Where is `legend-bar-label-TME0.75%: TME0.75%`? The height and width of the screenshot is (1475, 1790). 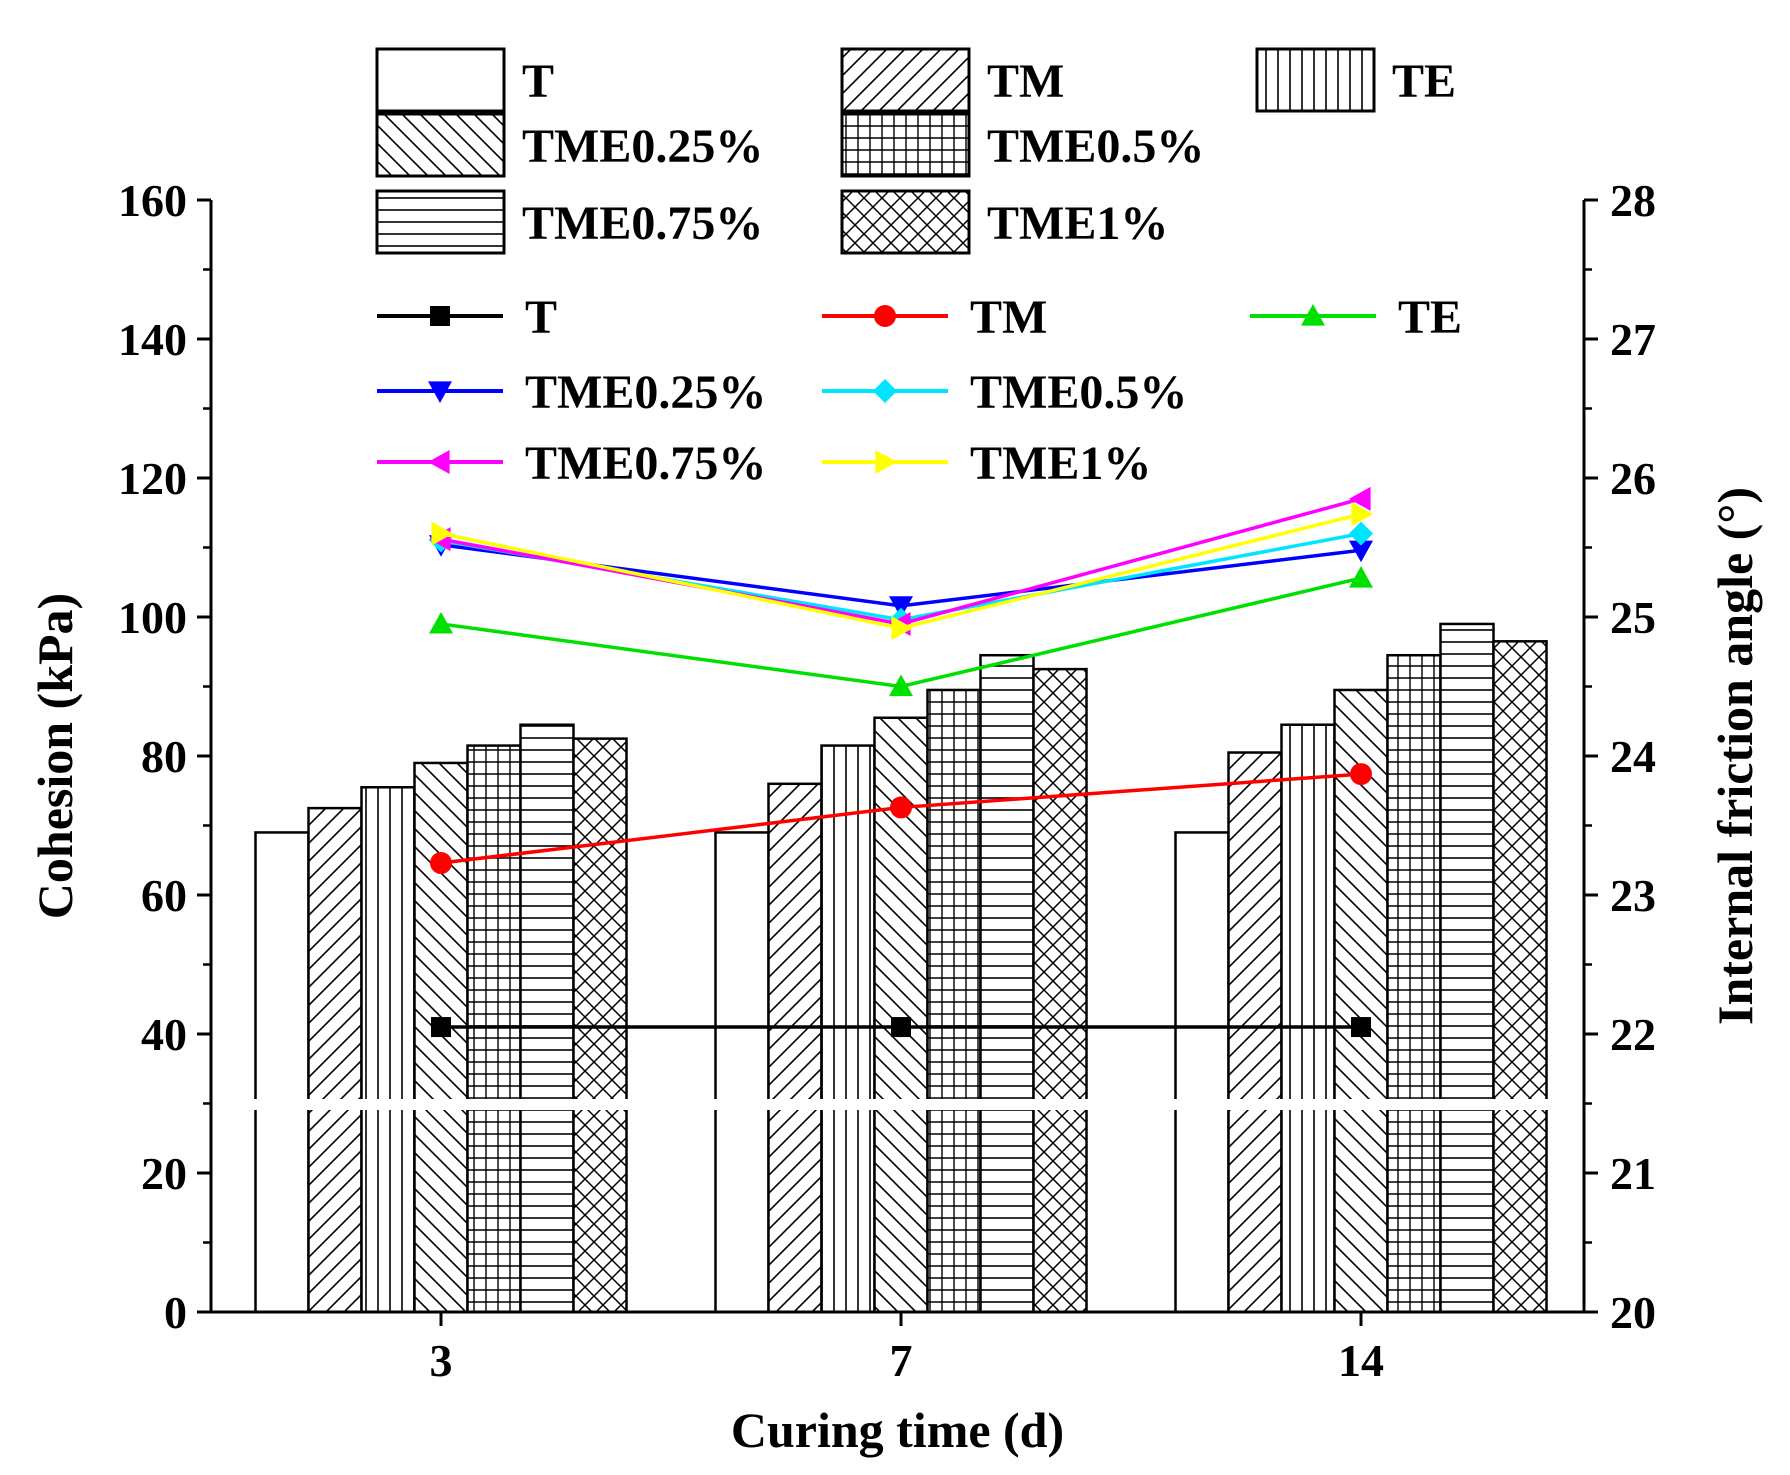 legend-bar-label-TME0.75%: TME0.75% is located at coordinates (642, 223).